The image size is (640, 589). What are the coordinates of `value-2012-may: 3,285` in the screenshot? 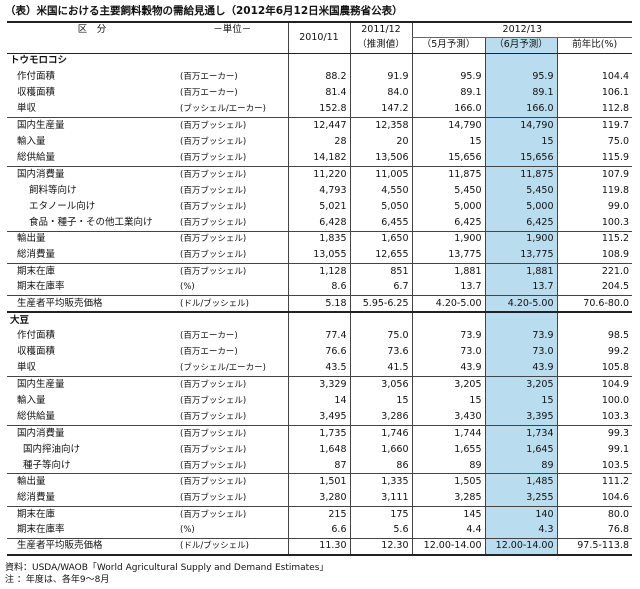 It's located at (448, 498).